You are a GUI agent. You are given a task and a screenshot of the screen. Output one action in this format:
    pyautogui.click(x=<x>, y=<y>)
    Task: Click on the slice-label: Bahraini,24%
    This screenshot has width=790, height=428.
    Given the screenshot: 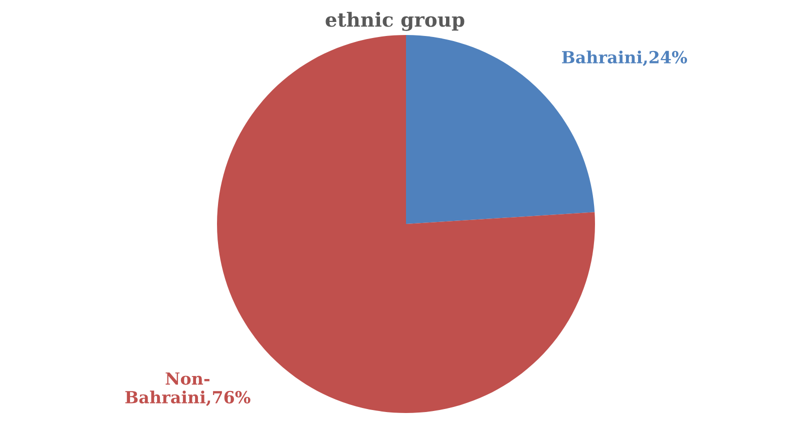 What is the action you would take?
    pyautogui.click(x=625, y=58)
    